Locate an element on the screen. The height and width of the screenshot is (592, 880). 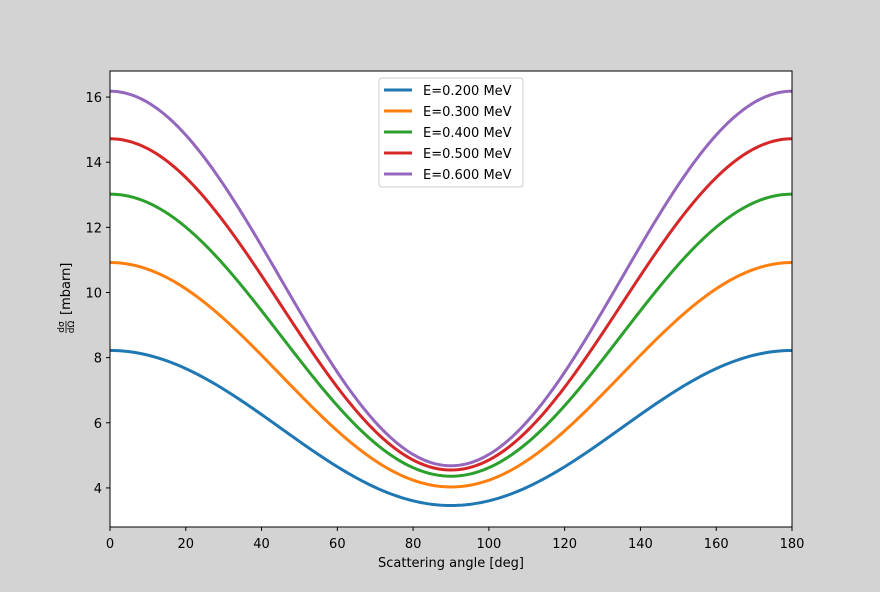
x-tick-label: 40 is located at coordinates (261, 544).